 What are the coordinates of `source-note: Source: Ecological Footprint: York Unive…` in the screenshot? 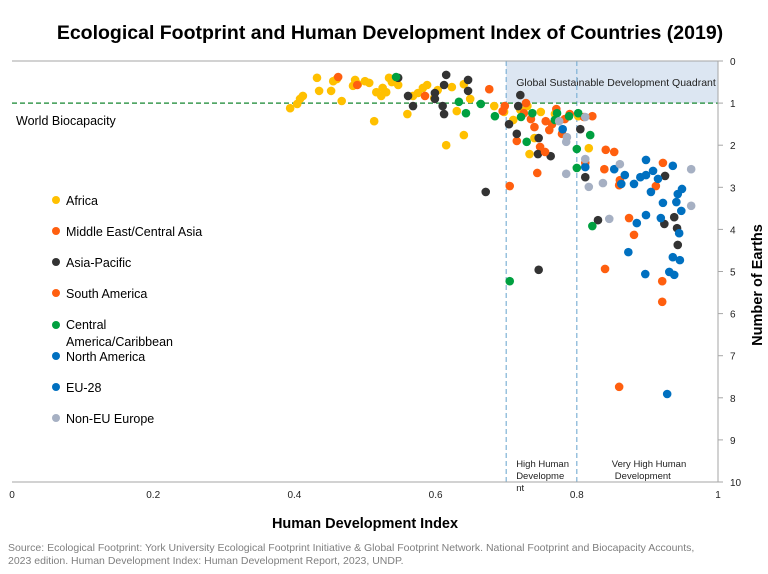 It's located at (351, 554).